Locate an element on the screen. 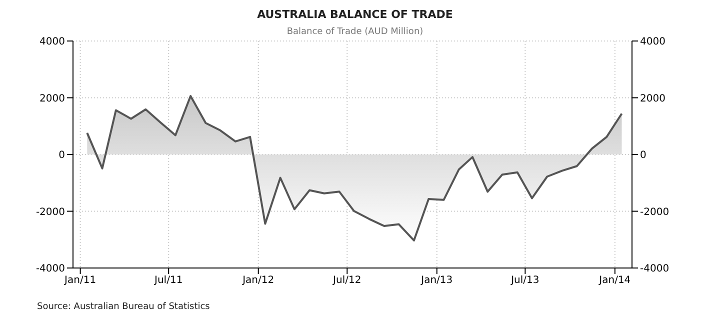 This screenshot has width=710, height=325. chart-subtitle: Balance of Trade (AUD Million) is located at coordinates (355, 32).